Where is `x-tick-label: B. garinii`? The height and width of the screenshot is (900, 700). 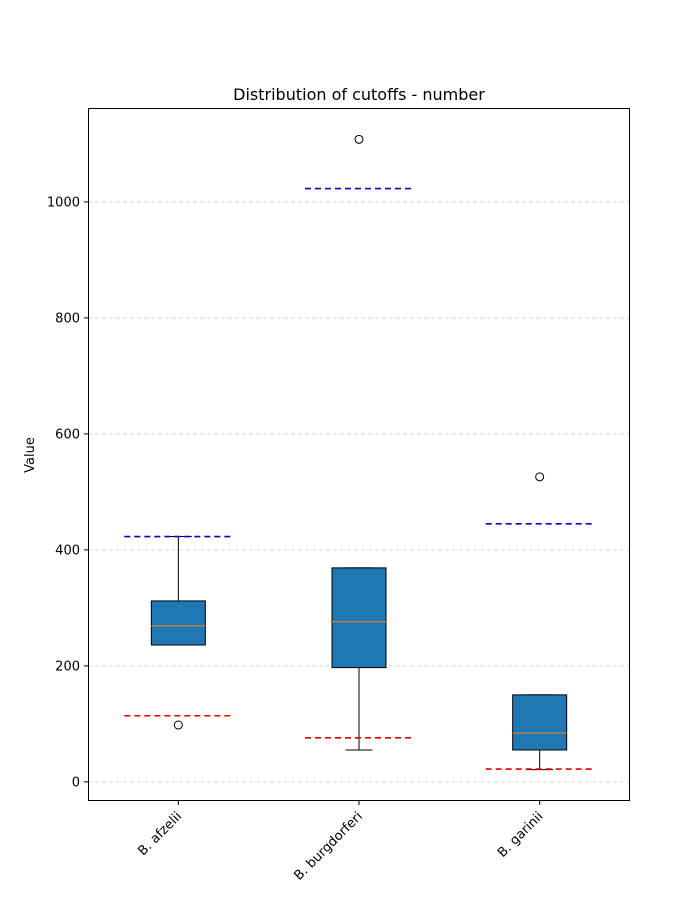 x-tick-label: B. garinii is located at coordinates (520, 834).